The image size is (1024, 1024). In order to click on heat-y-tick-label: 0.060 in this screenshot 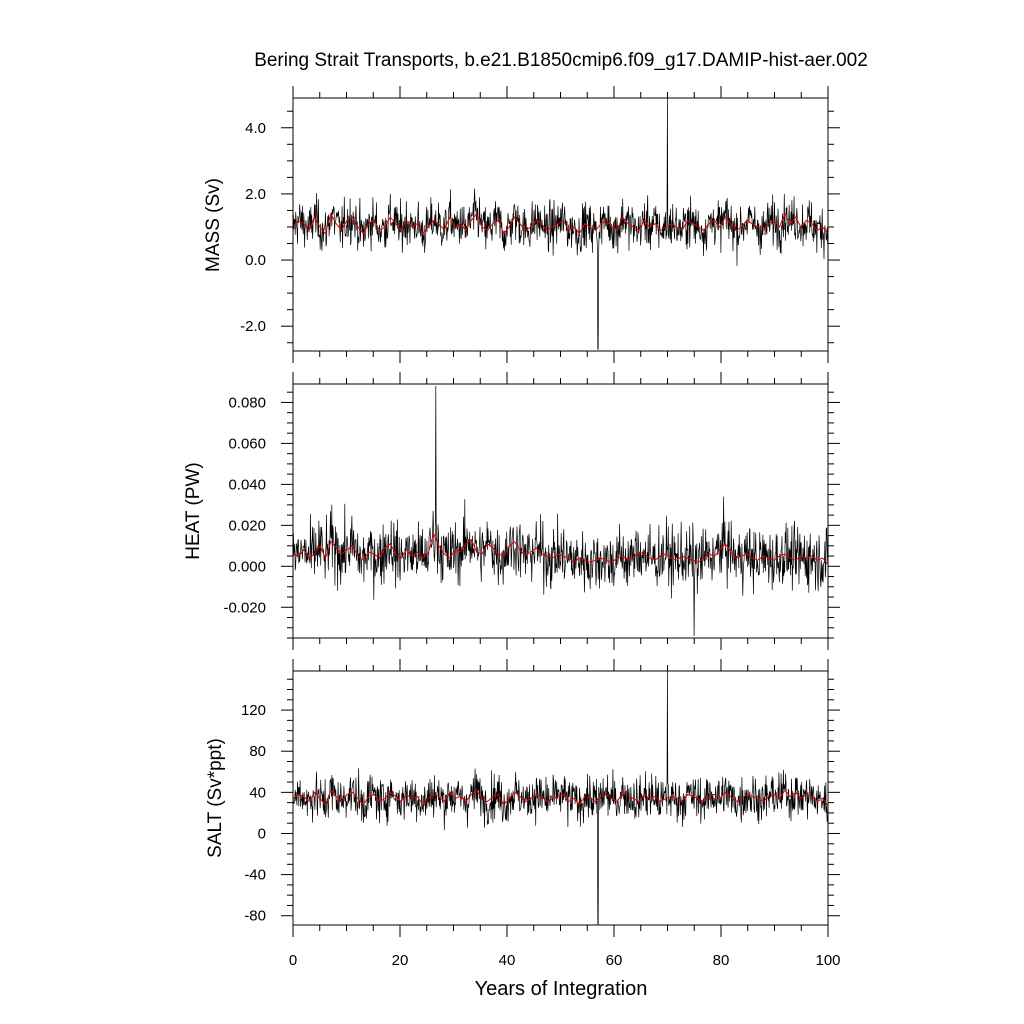, I will do `click(247, 443)`.